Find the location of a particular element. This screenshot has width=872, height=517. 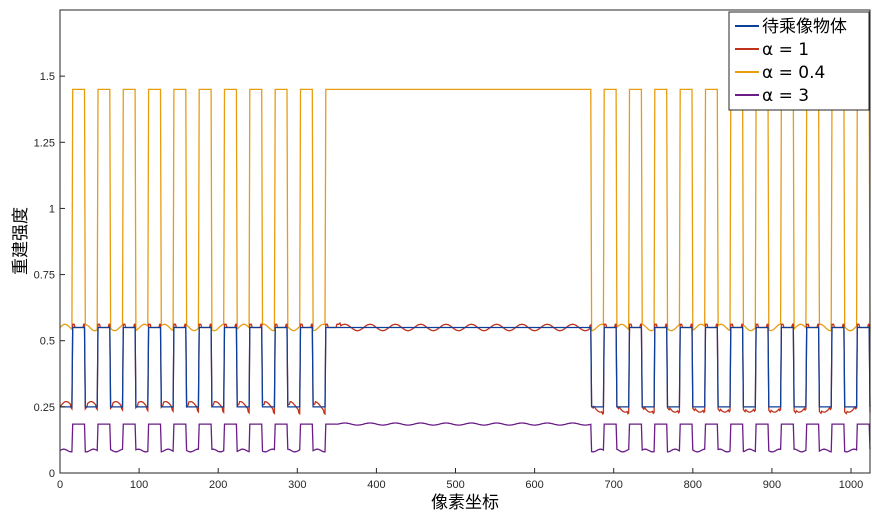

y-axis-label: 重建强度 is located at coordinates (21, 241).